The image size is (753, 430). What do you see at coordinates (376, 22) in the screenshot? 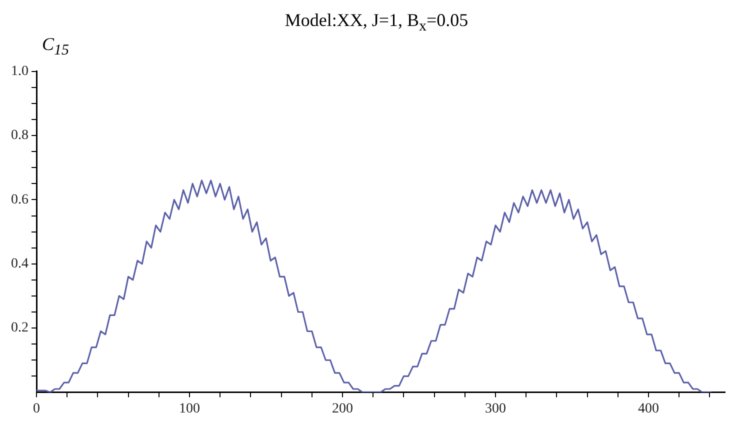
I see `chart-title: Model:XX, J=1, B$_{x}$=0.05` at bounding box center [376, 22].